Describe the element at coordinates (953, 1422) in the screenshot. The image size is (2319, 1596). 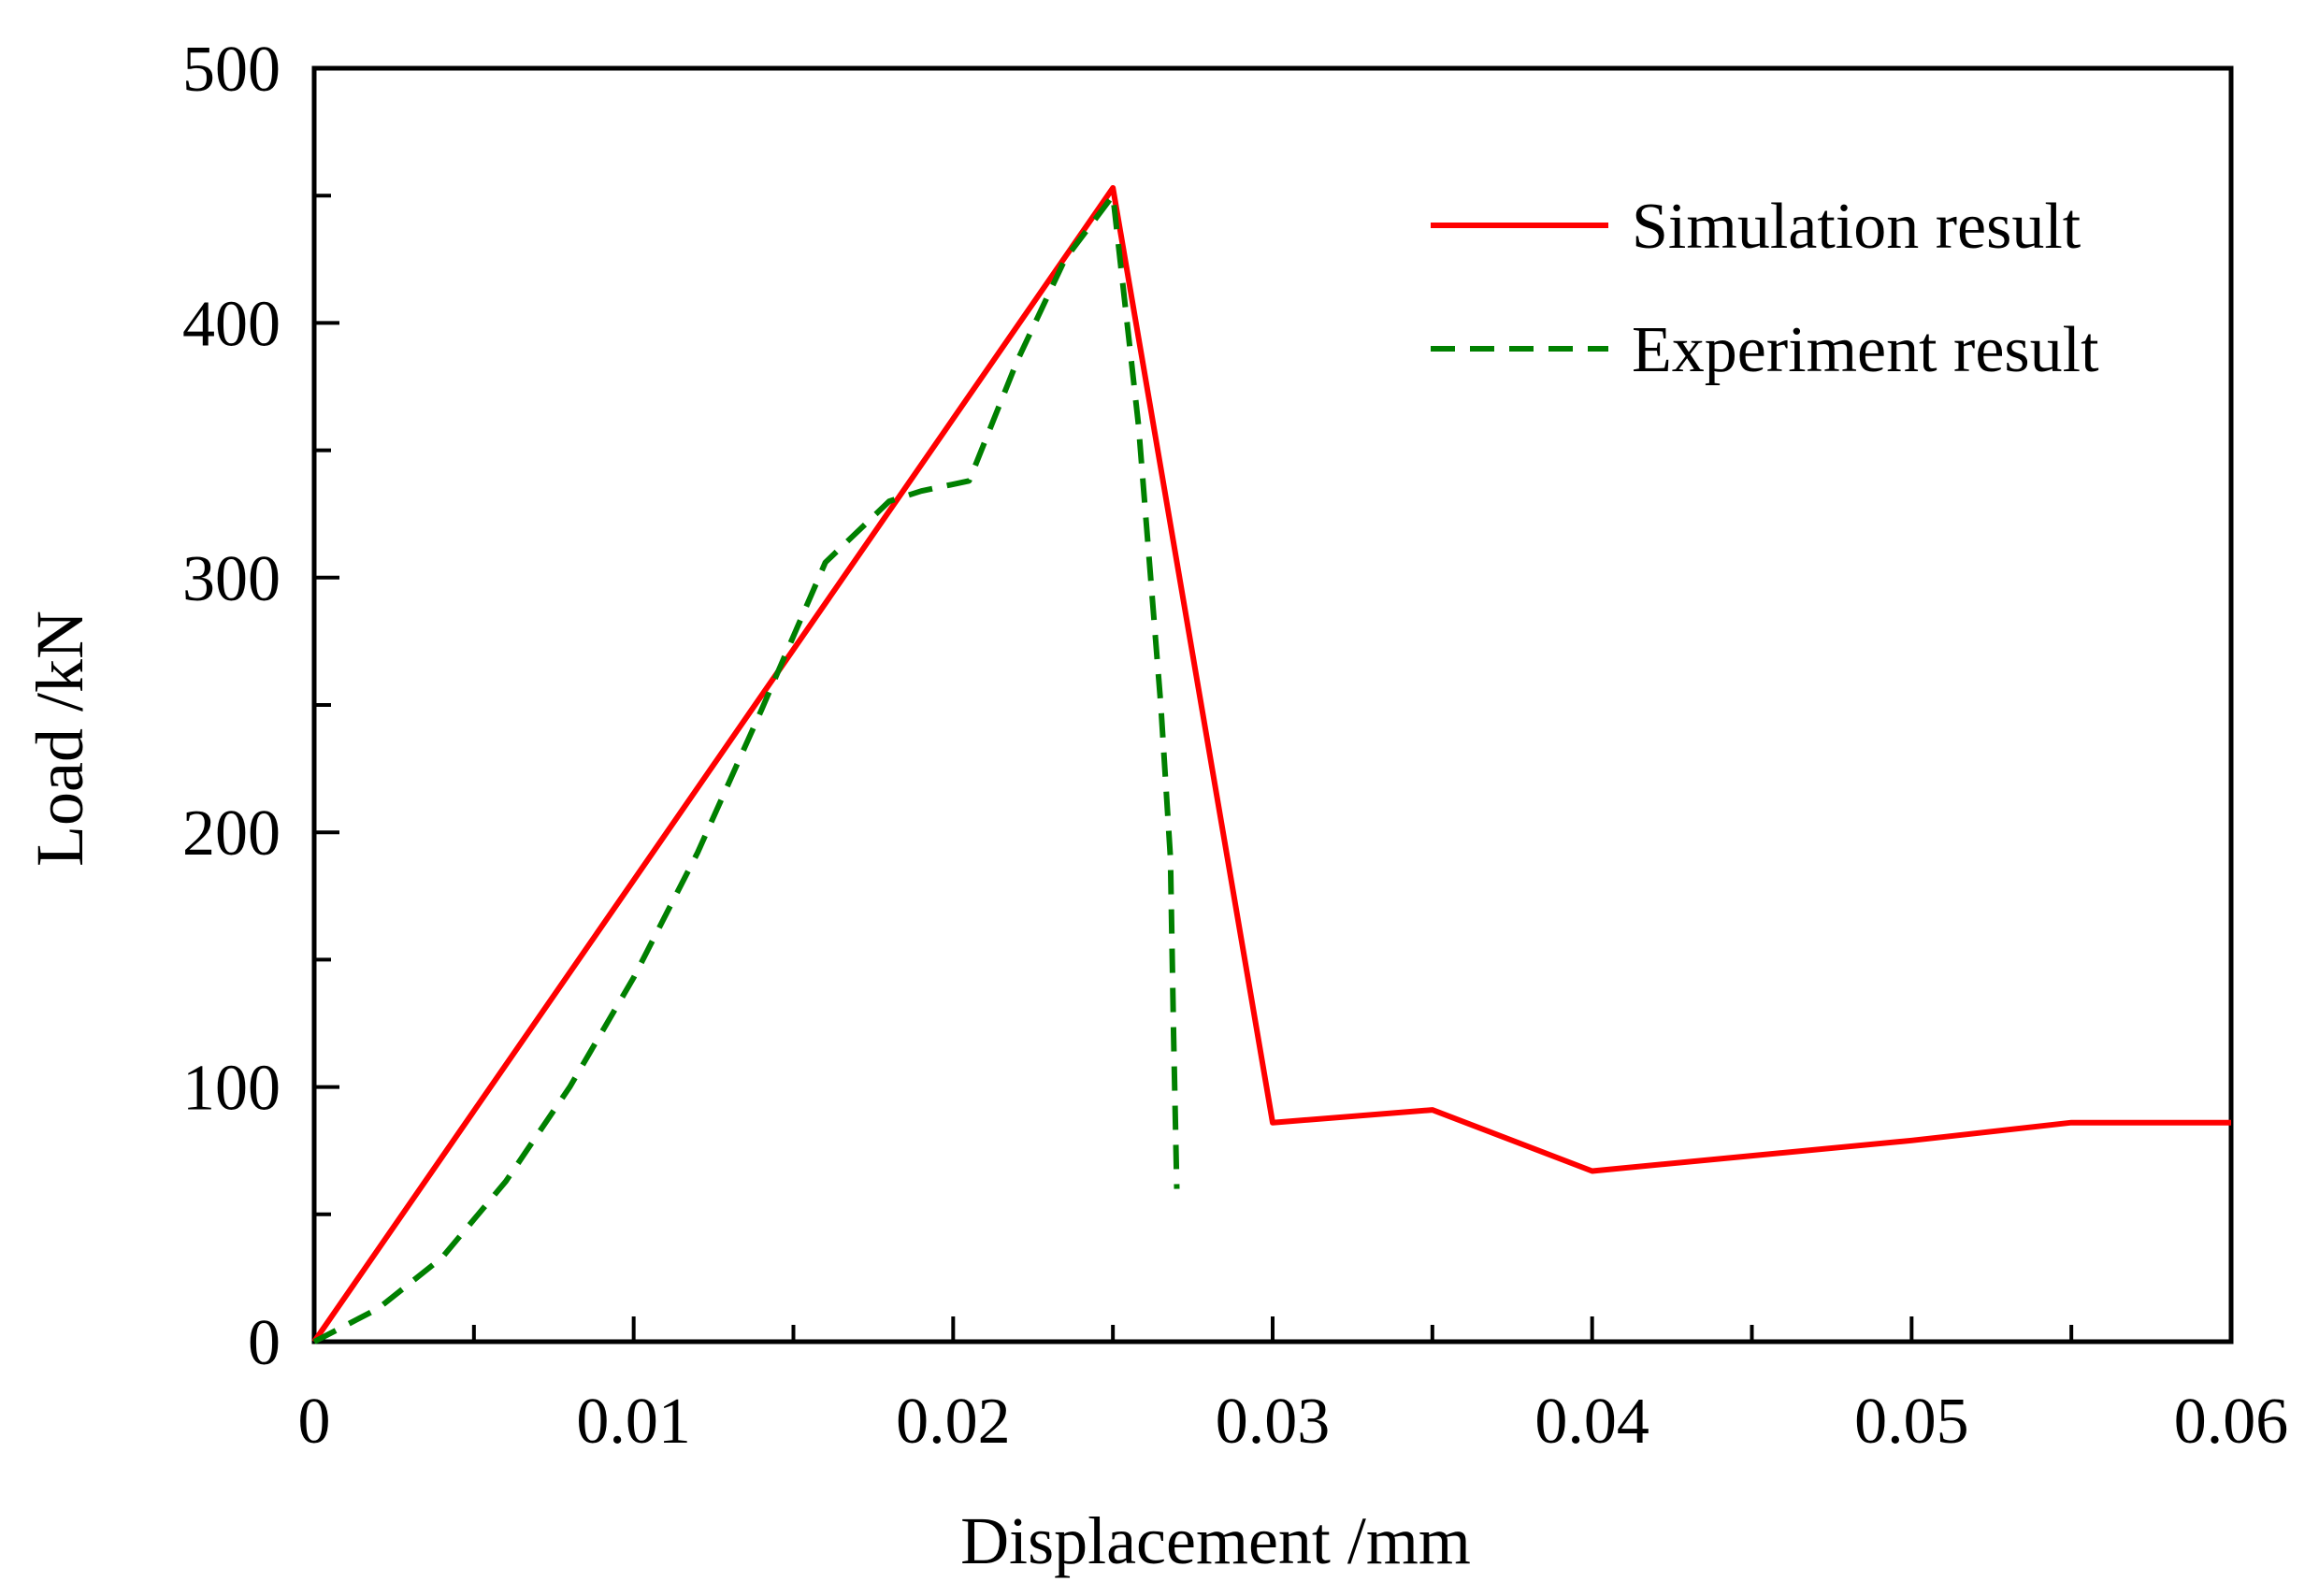
I see `x-tick-label: 0.02` at that location.